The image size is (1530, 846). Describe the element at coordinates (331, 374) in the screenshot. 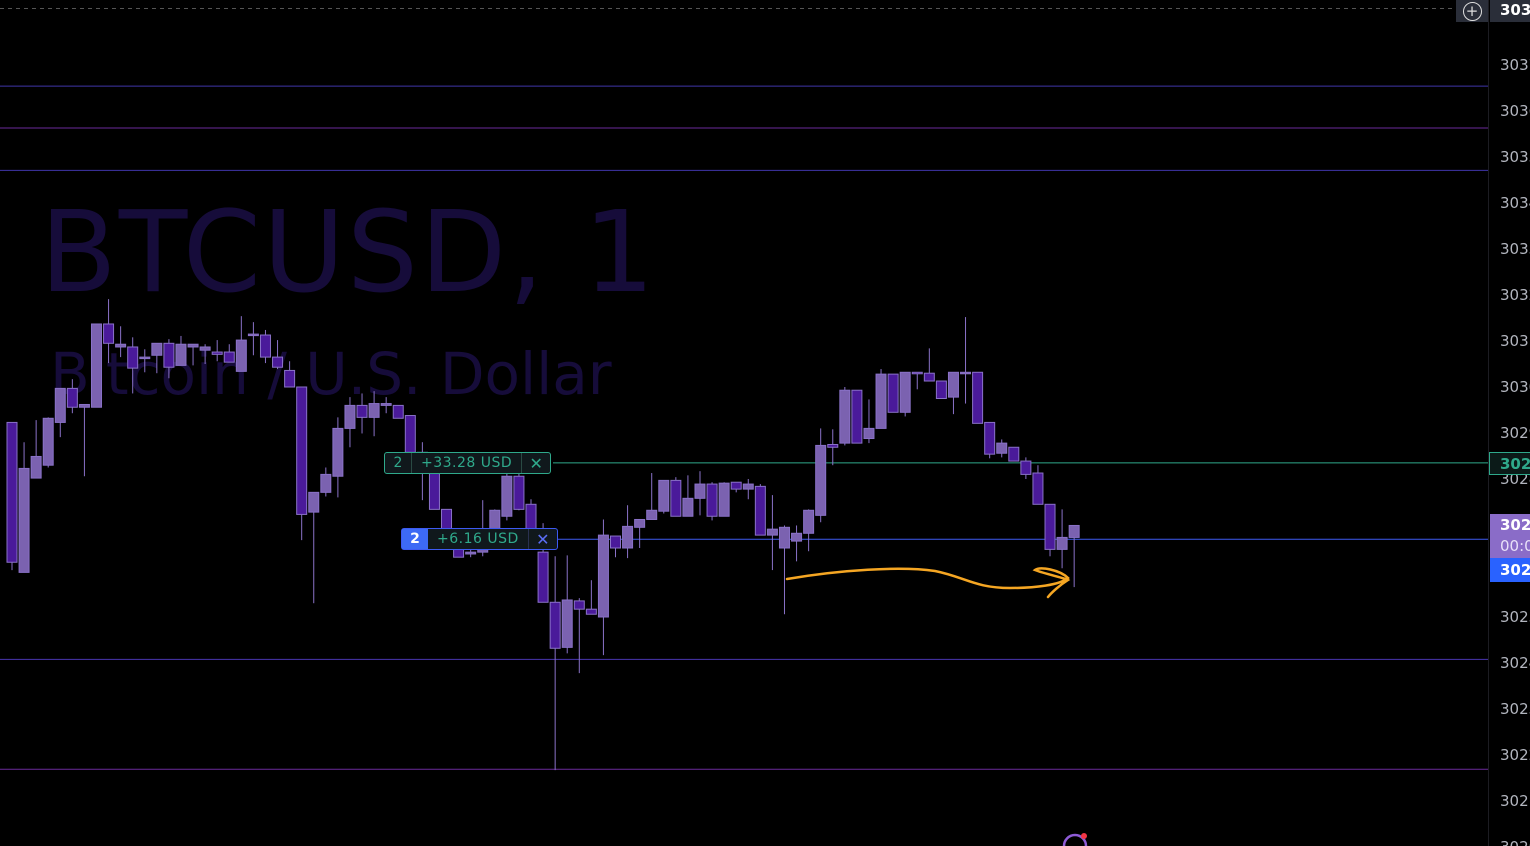

I see `symbol-description-watermark: Bitcoin / U.S. Dollar` at that location.